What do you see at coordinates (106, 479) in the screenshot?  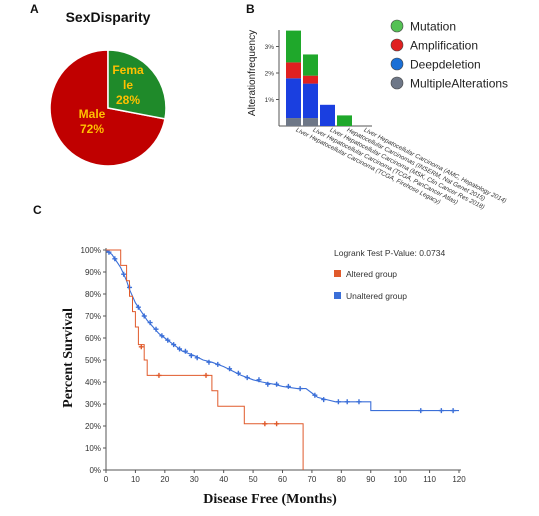 I see `km-x-tick-label: 0` at bounding box center [106, 479].